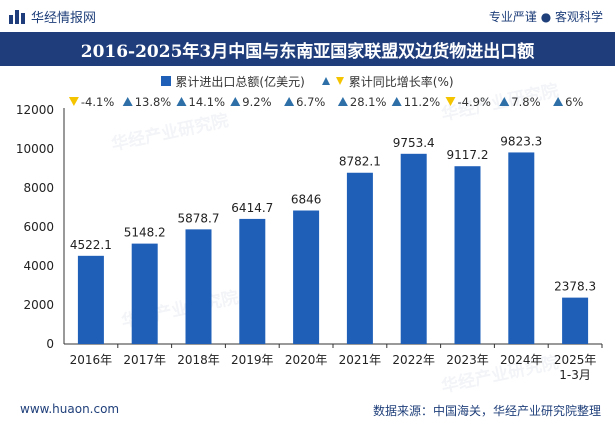 This screenshot has height=427, width=615. Describe the element at coordinates (486, 411) in the screenshot. I see `data-source: 数据来源：中国海关，华经产业研究院整理` at that location.